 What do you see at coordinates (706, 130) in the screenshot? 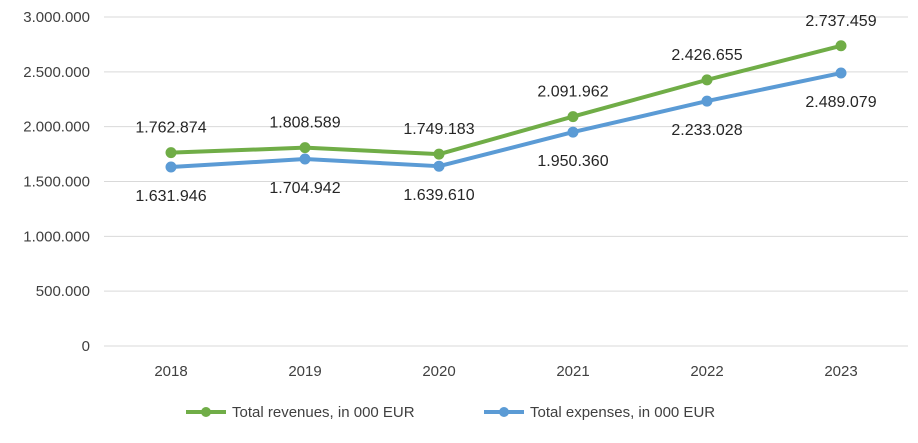
I see `data-label: 2.233.028` at bounding box center [706, 130].